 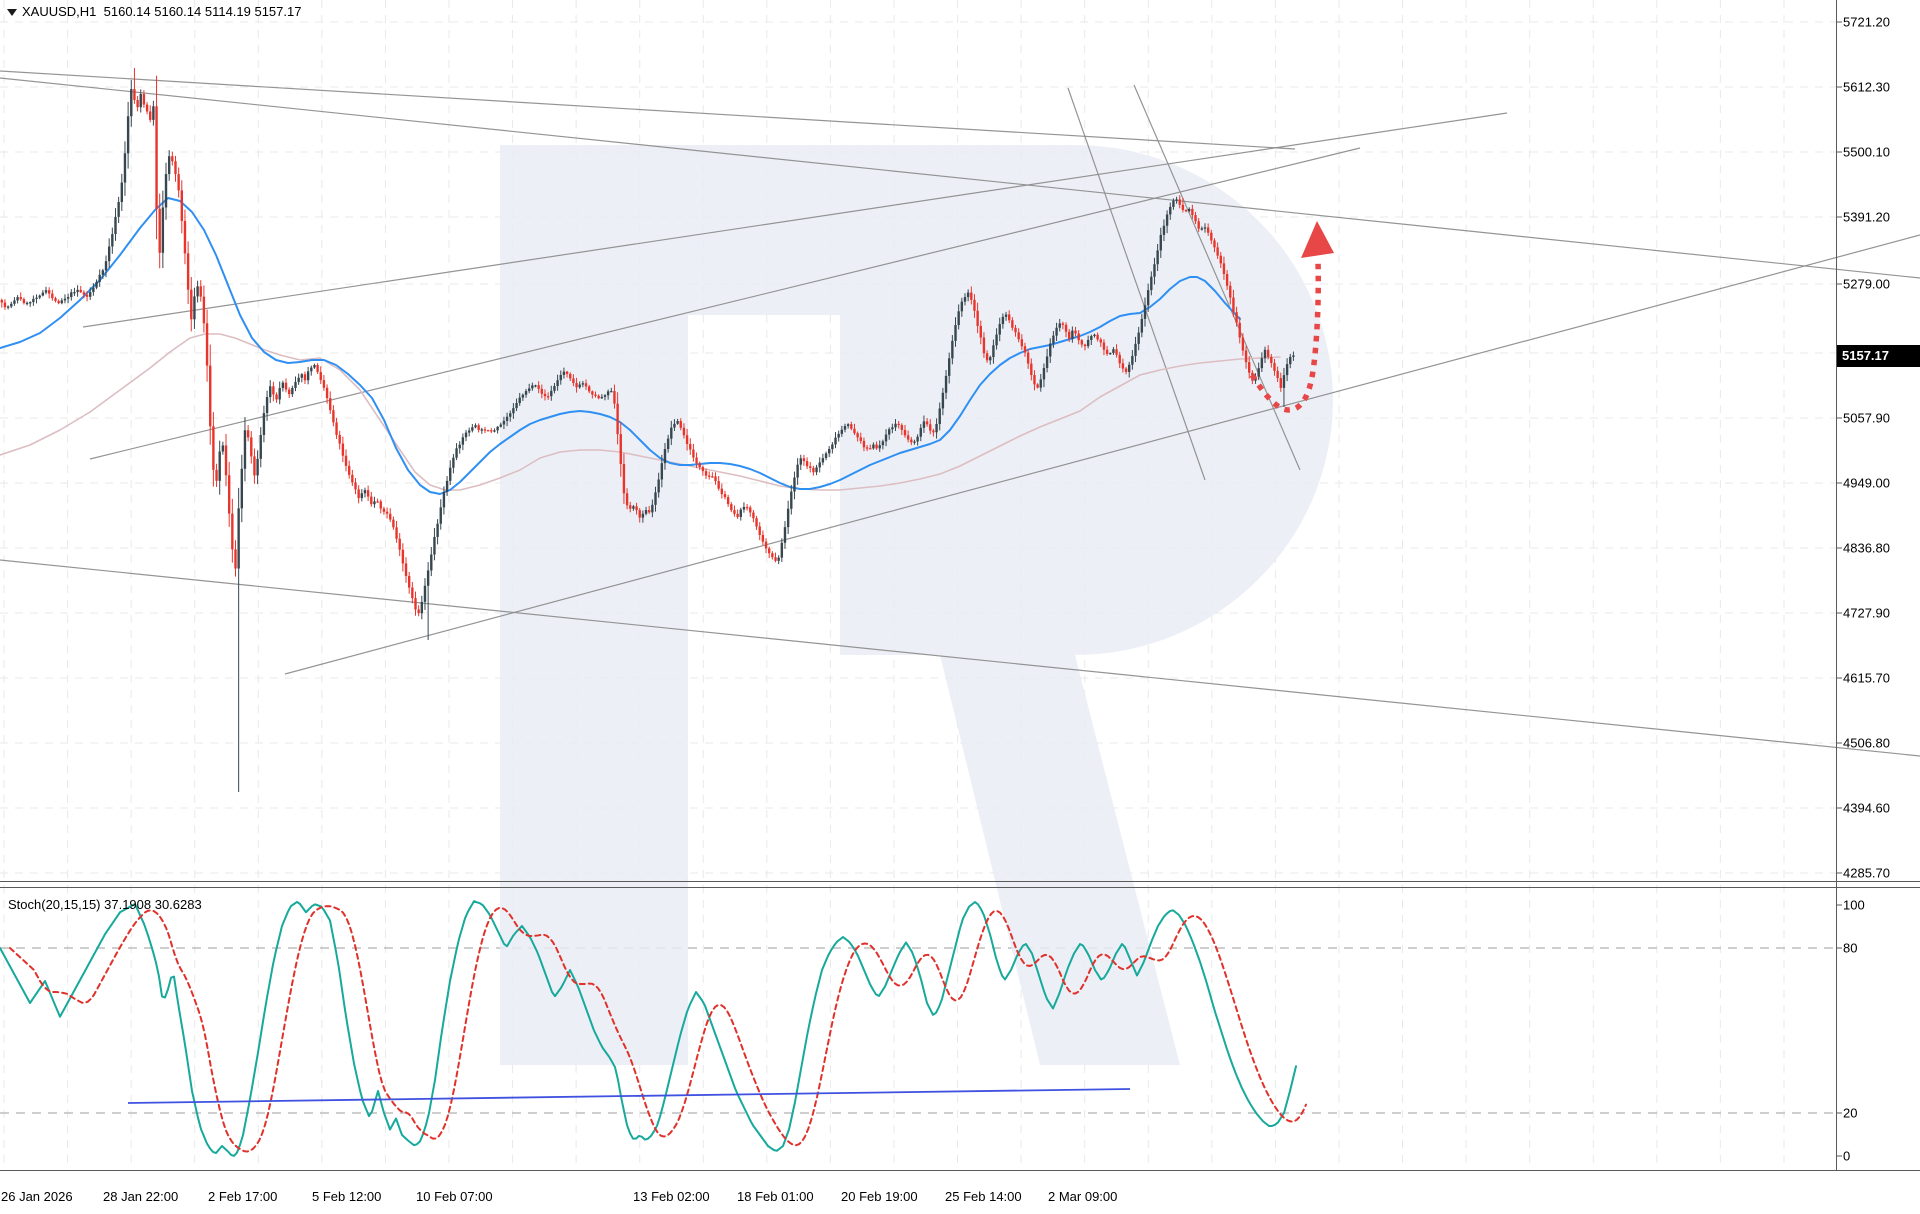 What do you see at coordinates (1866, 743) in the screenshot?
I see `price-axis-label: 4506.80` at bounding box center [1866, 743].